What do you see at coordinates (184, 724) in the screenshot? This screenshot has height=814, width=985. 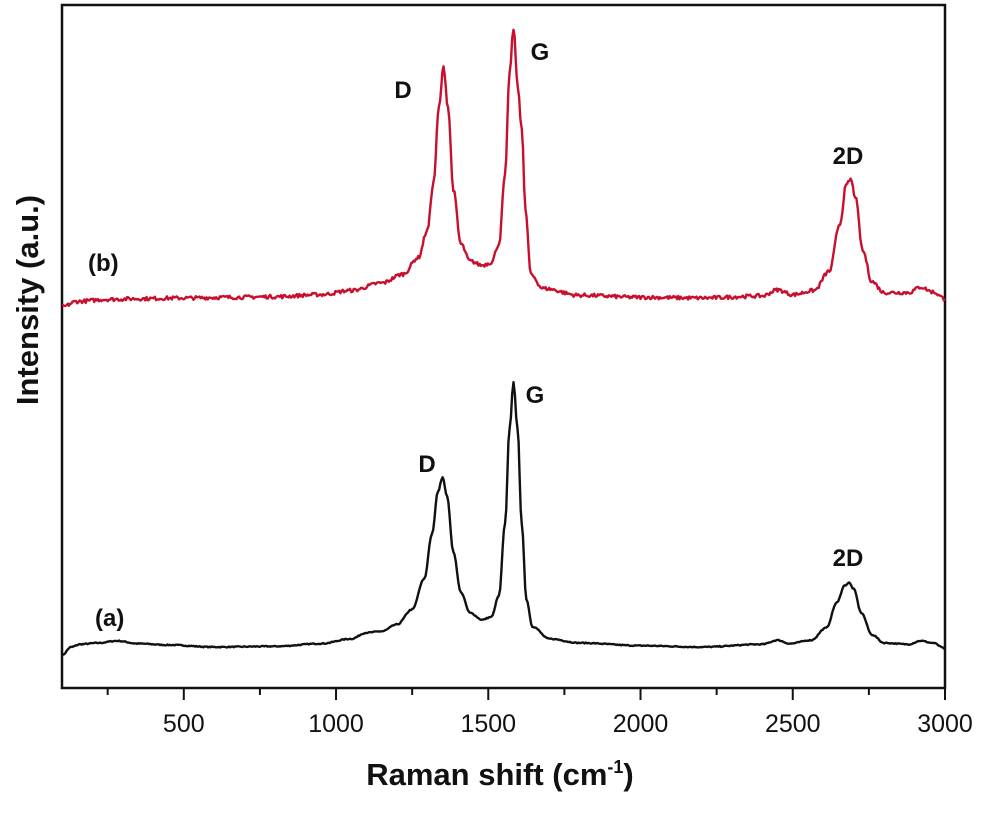 I see `x-tick-label: 500` at bounding box center [184, 724].